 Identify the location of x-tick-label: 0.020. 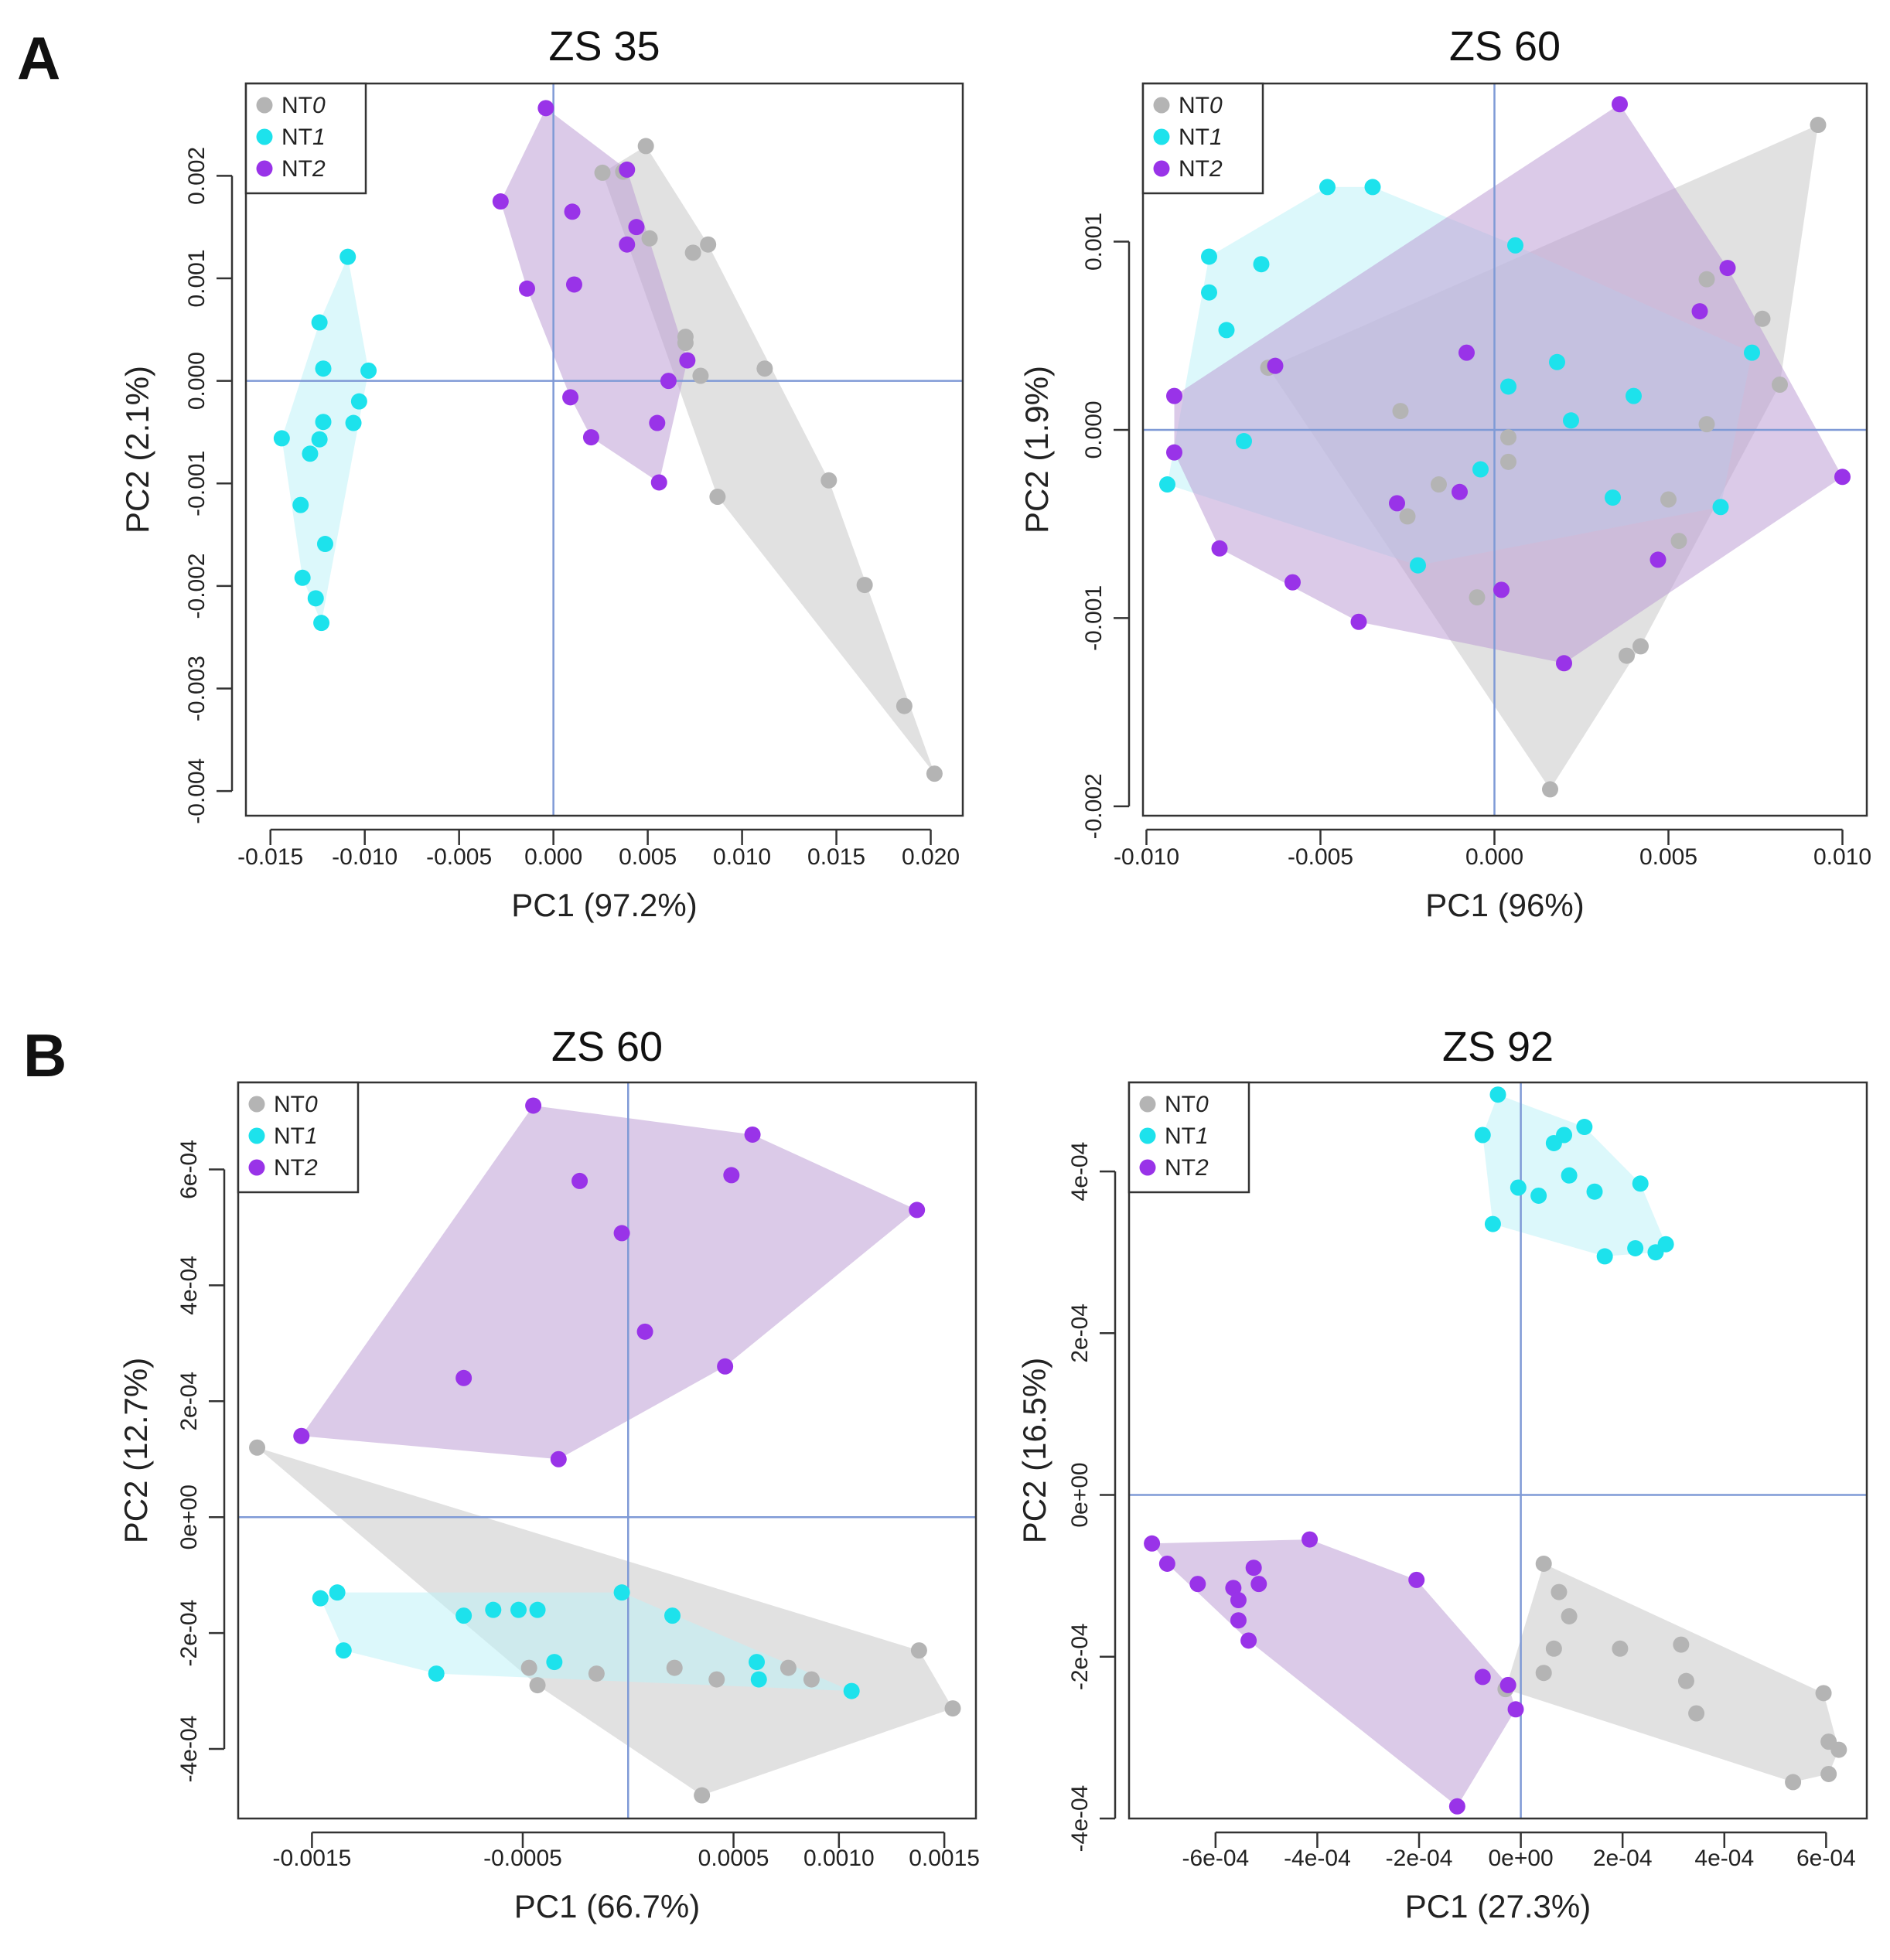
(931, 857).